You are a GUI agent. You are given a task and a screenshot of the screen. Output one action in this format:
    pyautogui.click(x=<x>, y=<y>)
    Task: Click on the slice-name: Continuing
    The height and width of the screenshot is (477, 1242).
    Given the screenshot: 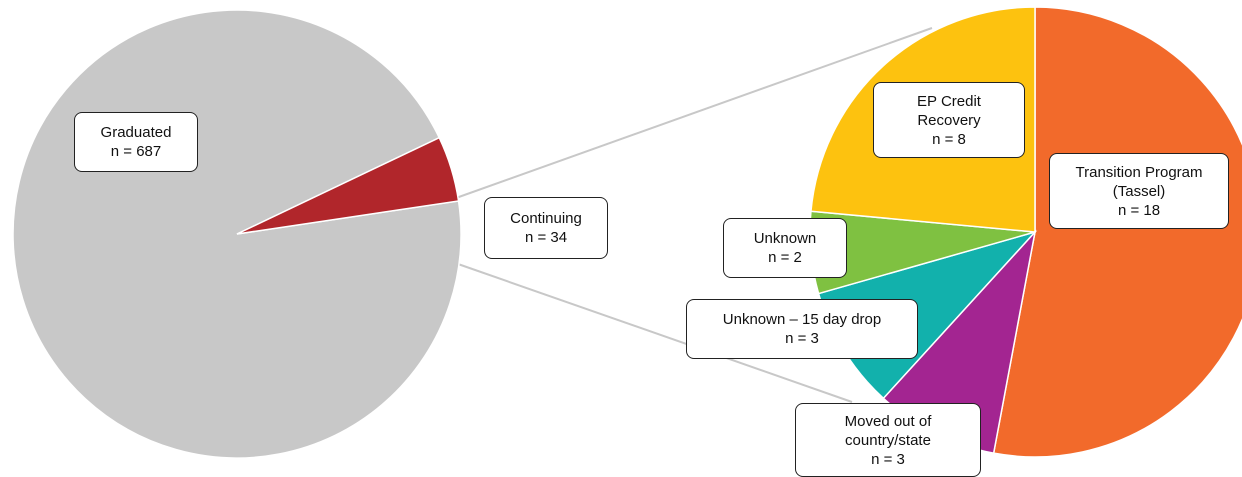 What is the action you would take?
    pyautogui.click(x=546, y=218)
    